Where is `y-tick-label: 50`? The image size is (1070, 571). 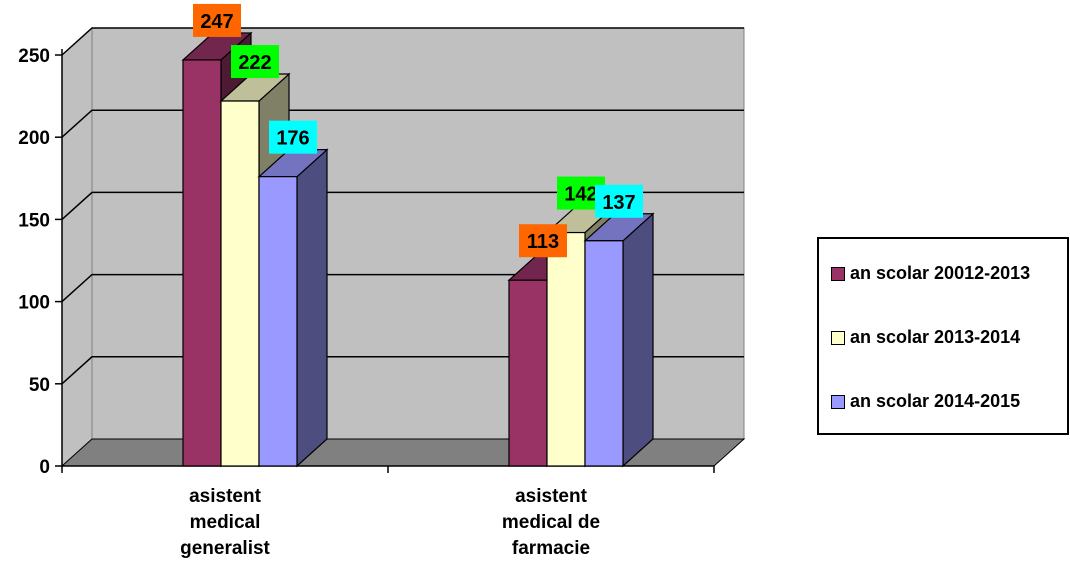 y-tick-label: 50 is located at coordinates (39, 385).